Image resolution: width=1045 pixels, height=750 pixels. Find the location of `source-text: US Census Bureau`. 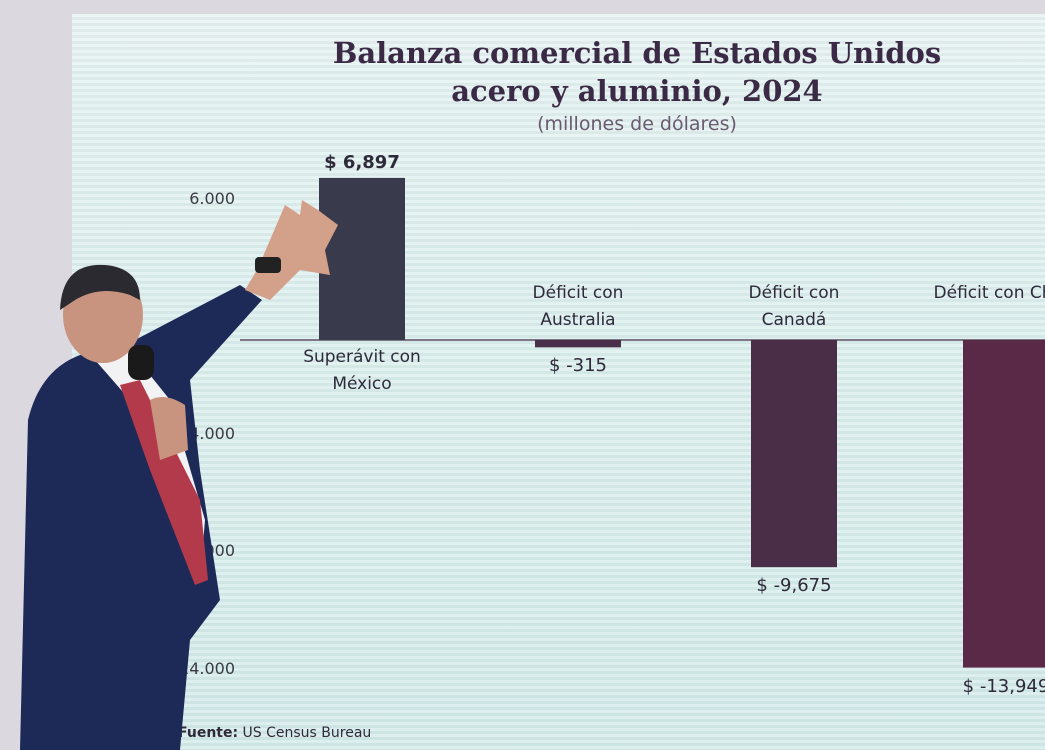

source-text: US Census Bureau is located at coordinates (307, 733).